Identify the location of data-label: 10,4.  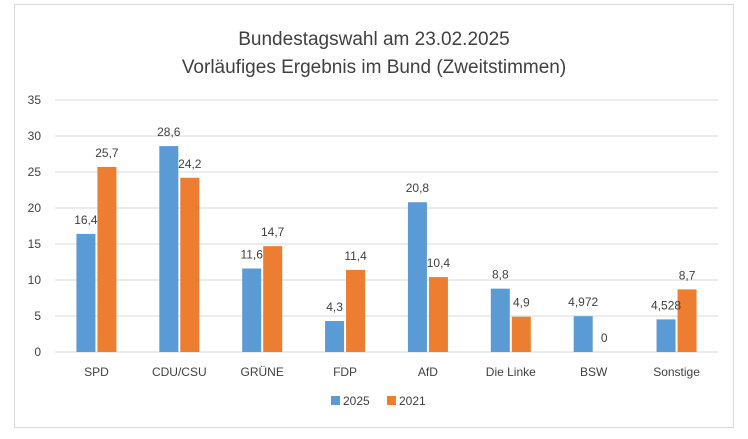
(439, 263).